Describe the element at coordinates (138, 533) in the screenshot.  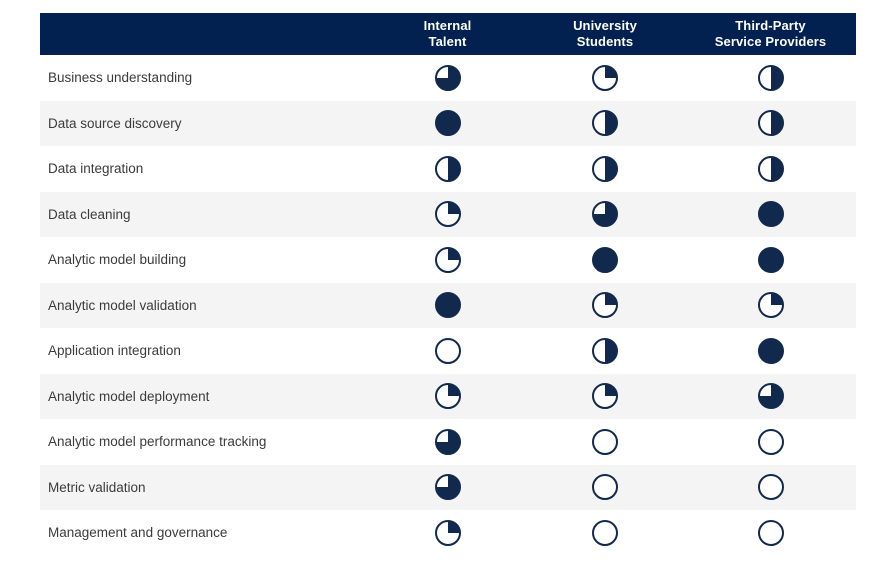
I see `row-label: Management and governance` at that location.